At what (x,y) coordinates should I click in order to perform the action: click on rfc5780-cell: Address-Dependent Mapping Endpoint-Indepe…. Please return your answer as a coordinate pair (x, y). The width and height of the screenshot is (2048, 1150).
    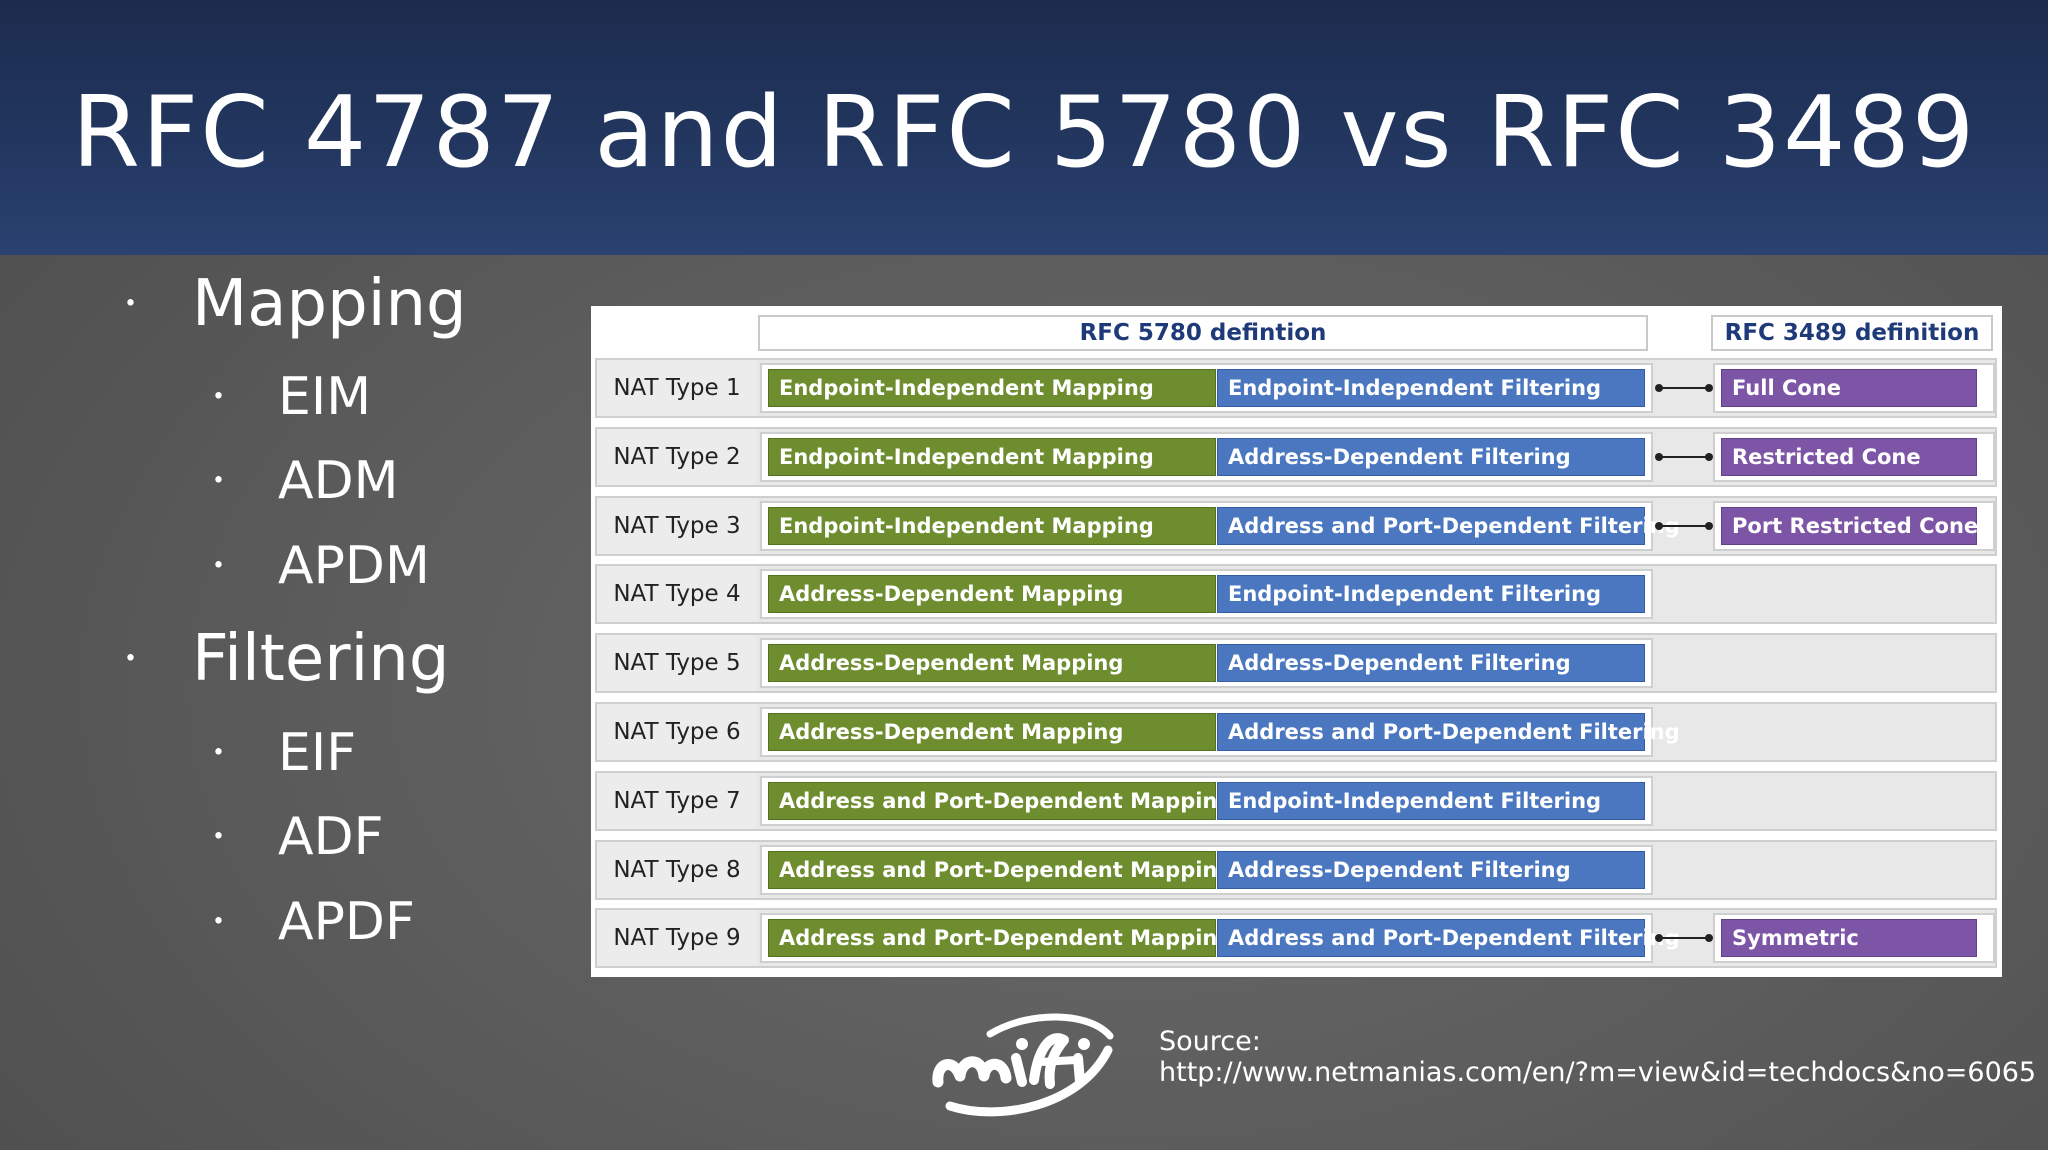
    Looking at the image, I should click on (1206, 594).